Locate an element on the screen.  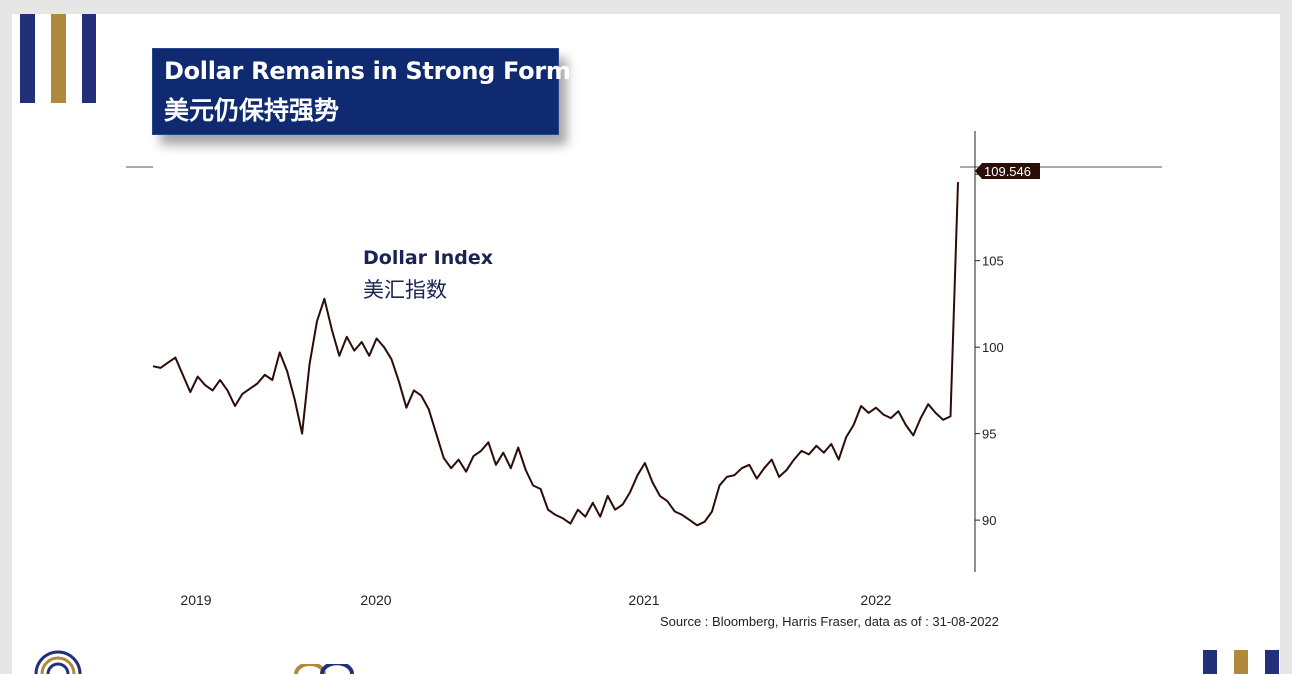
page-title: Dollar Remains in Strong Form is located at coordinates (367, 71).